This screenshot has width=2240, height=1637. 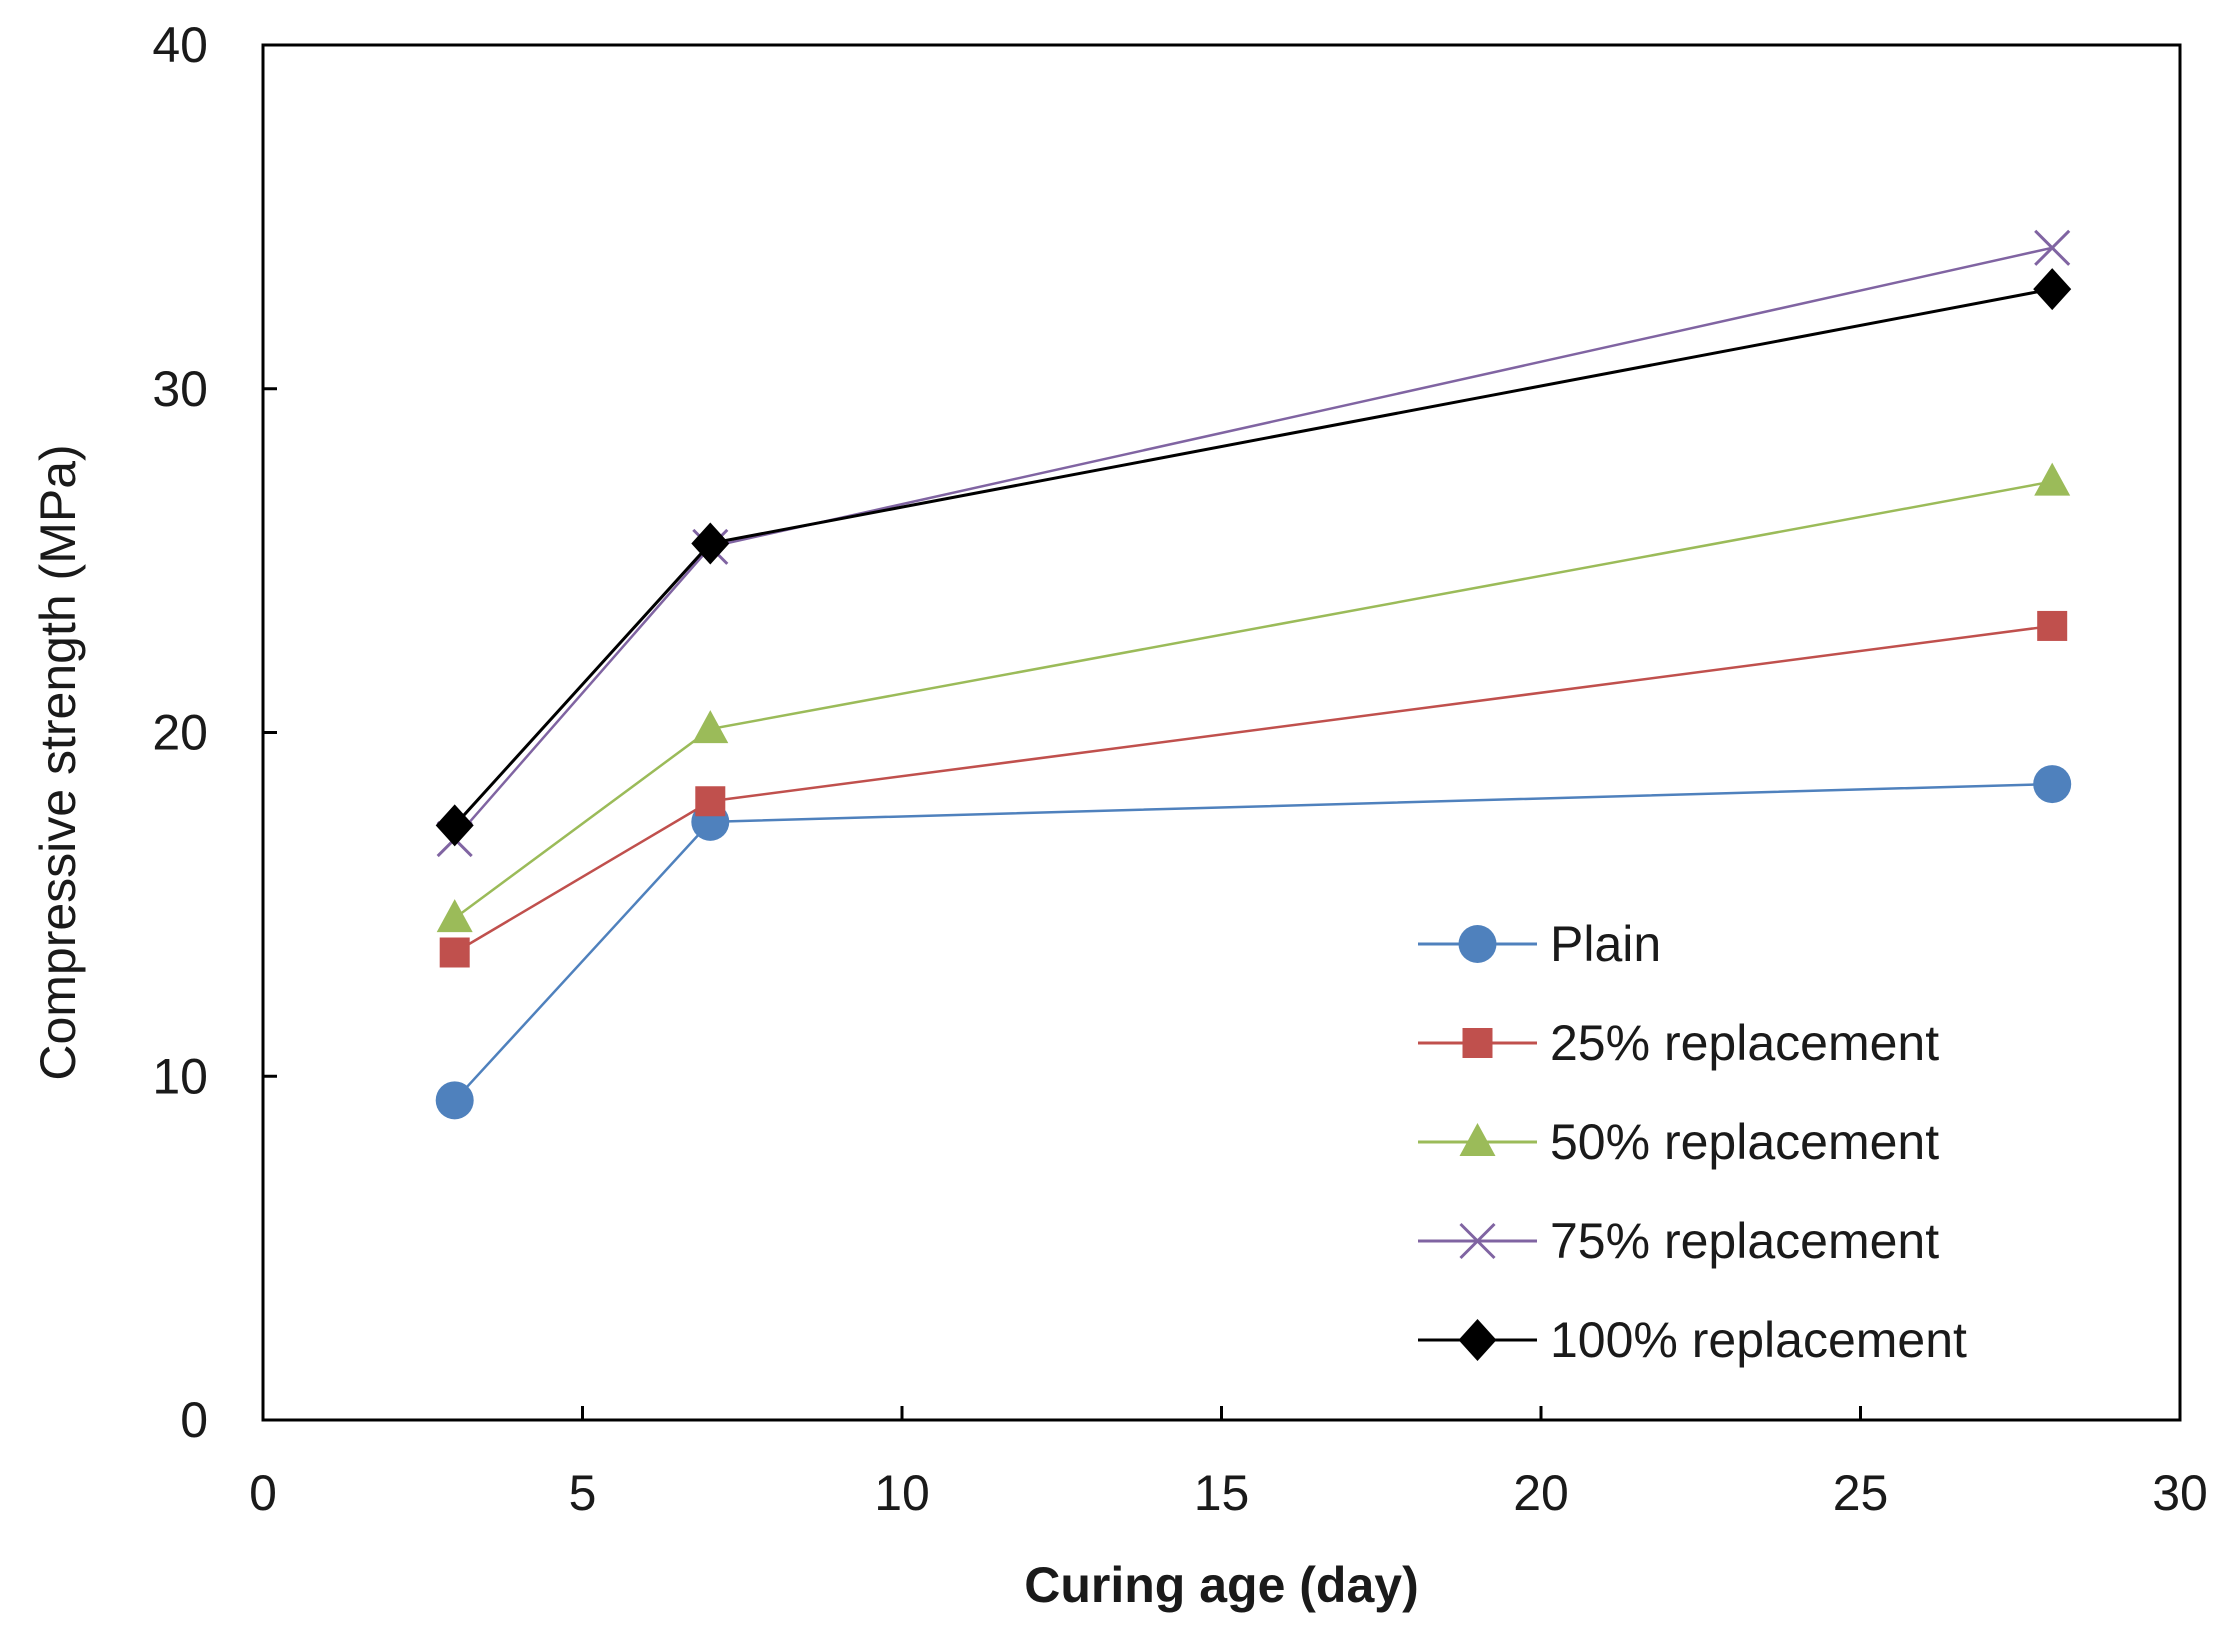 I want to click on legend-label: 75% replacement, so click(x=1744, y=1241).